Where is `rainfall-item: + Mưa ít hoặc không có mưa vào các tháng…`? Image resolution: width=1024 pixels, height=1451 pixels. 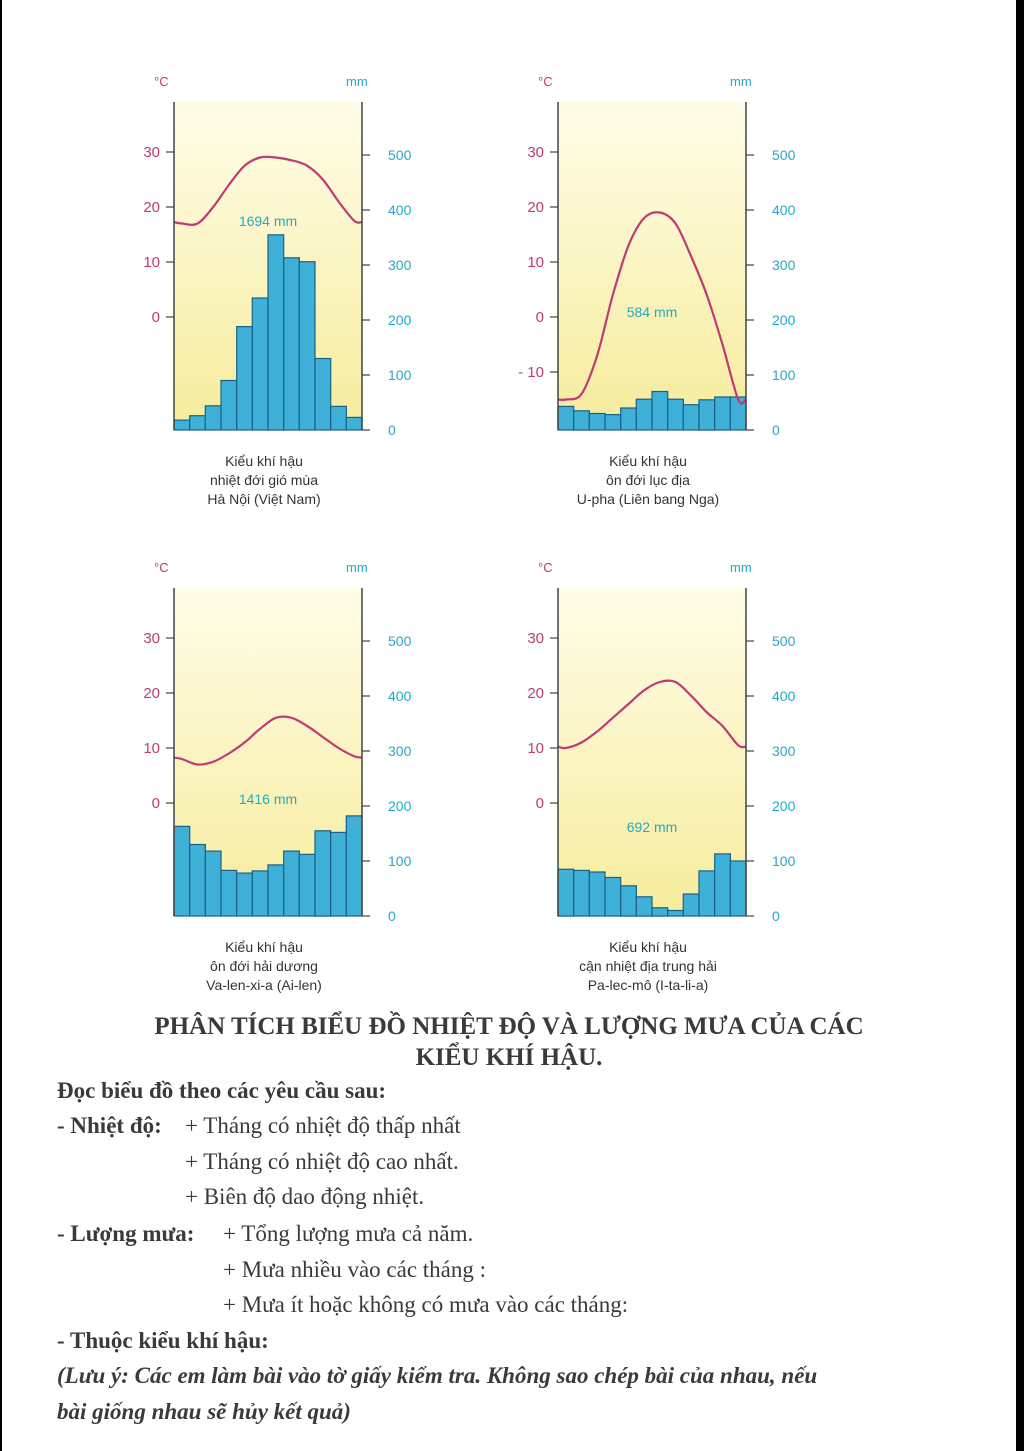 rainfall-item: + Mưa ít hoặc không có mưa vào các tháng… is located at coordinates (426, 1304).